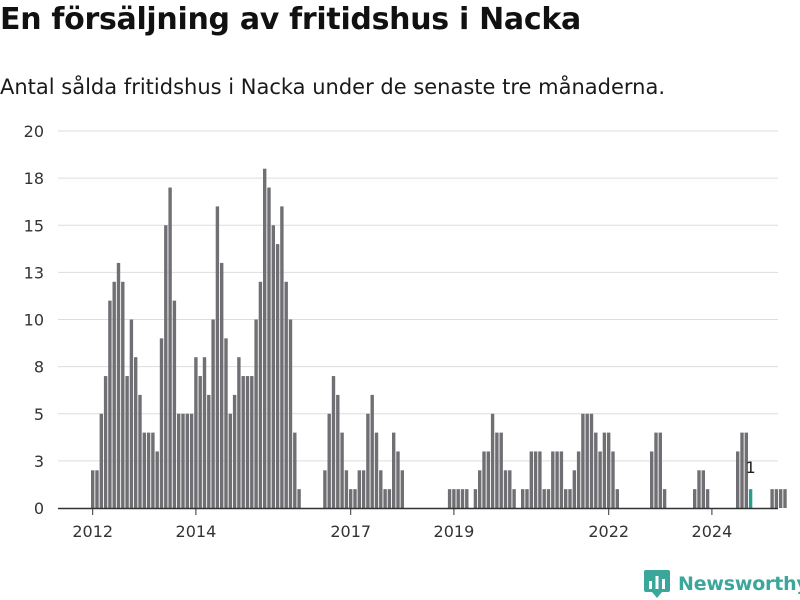  Describe the element at coordinates (39, 508) in the screenshot. I see `y-tick-label: 0` at that location.